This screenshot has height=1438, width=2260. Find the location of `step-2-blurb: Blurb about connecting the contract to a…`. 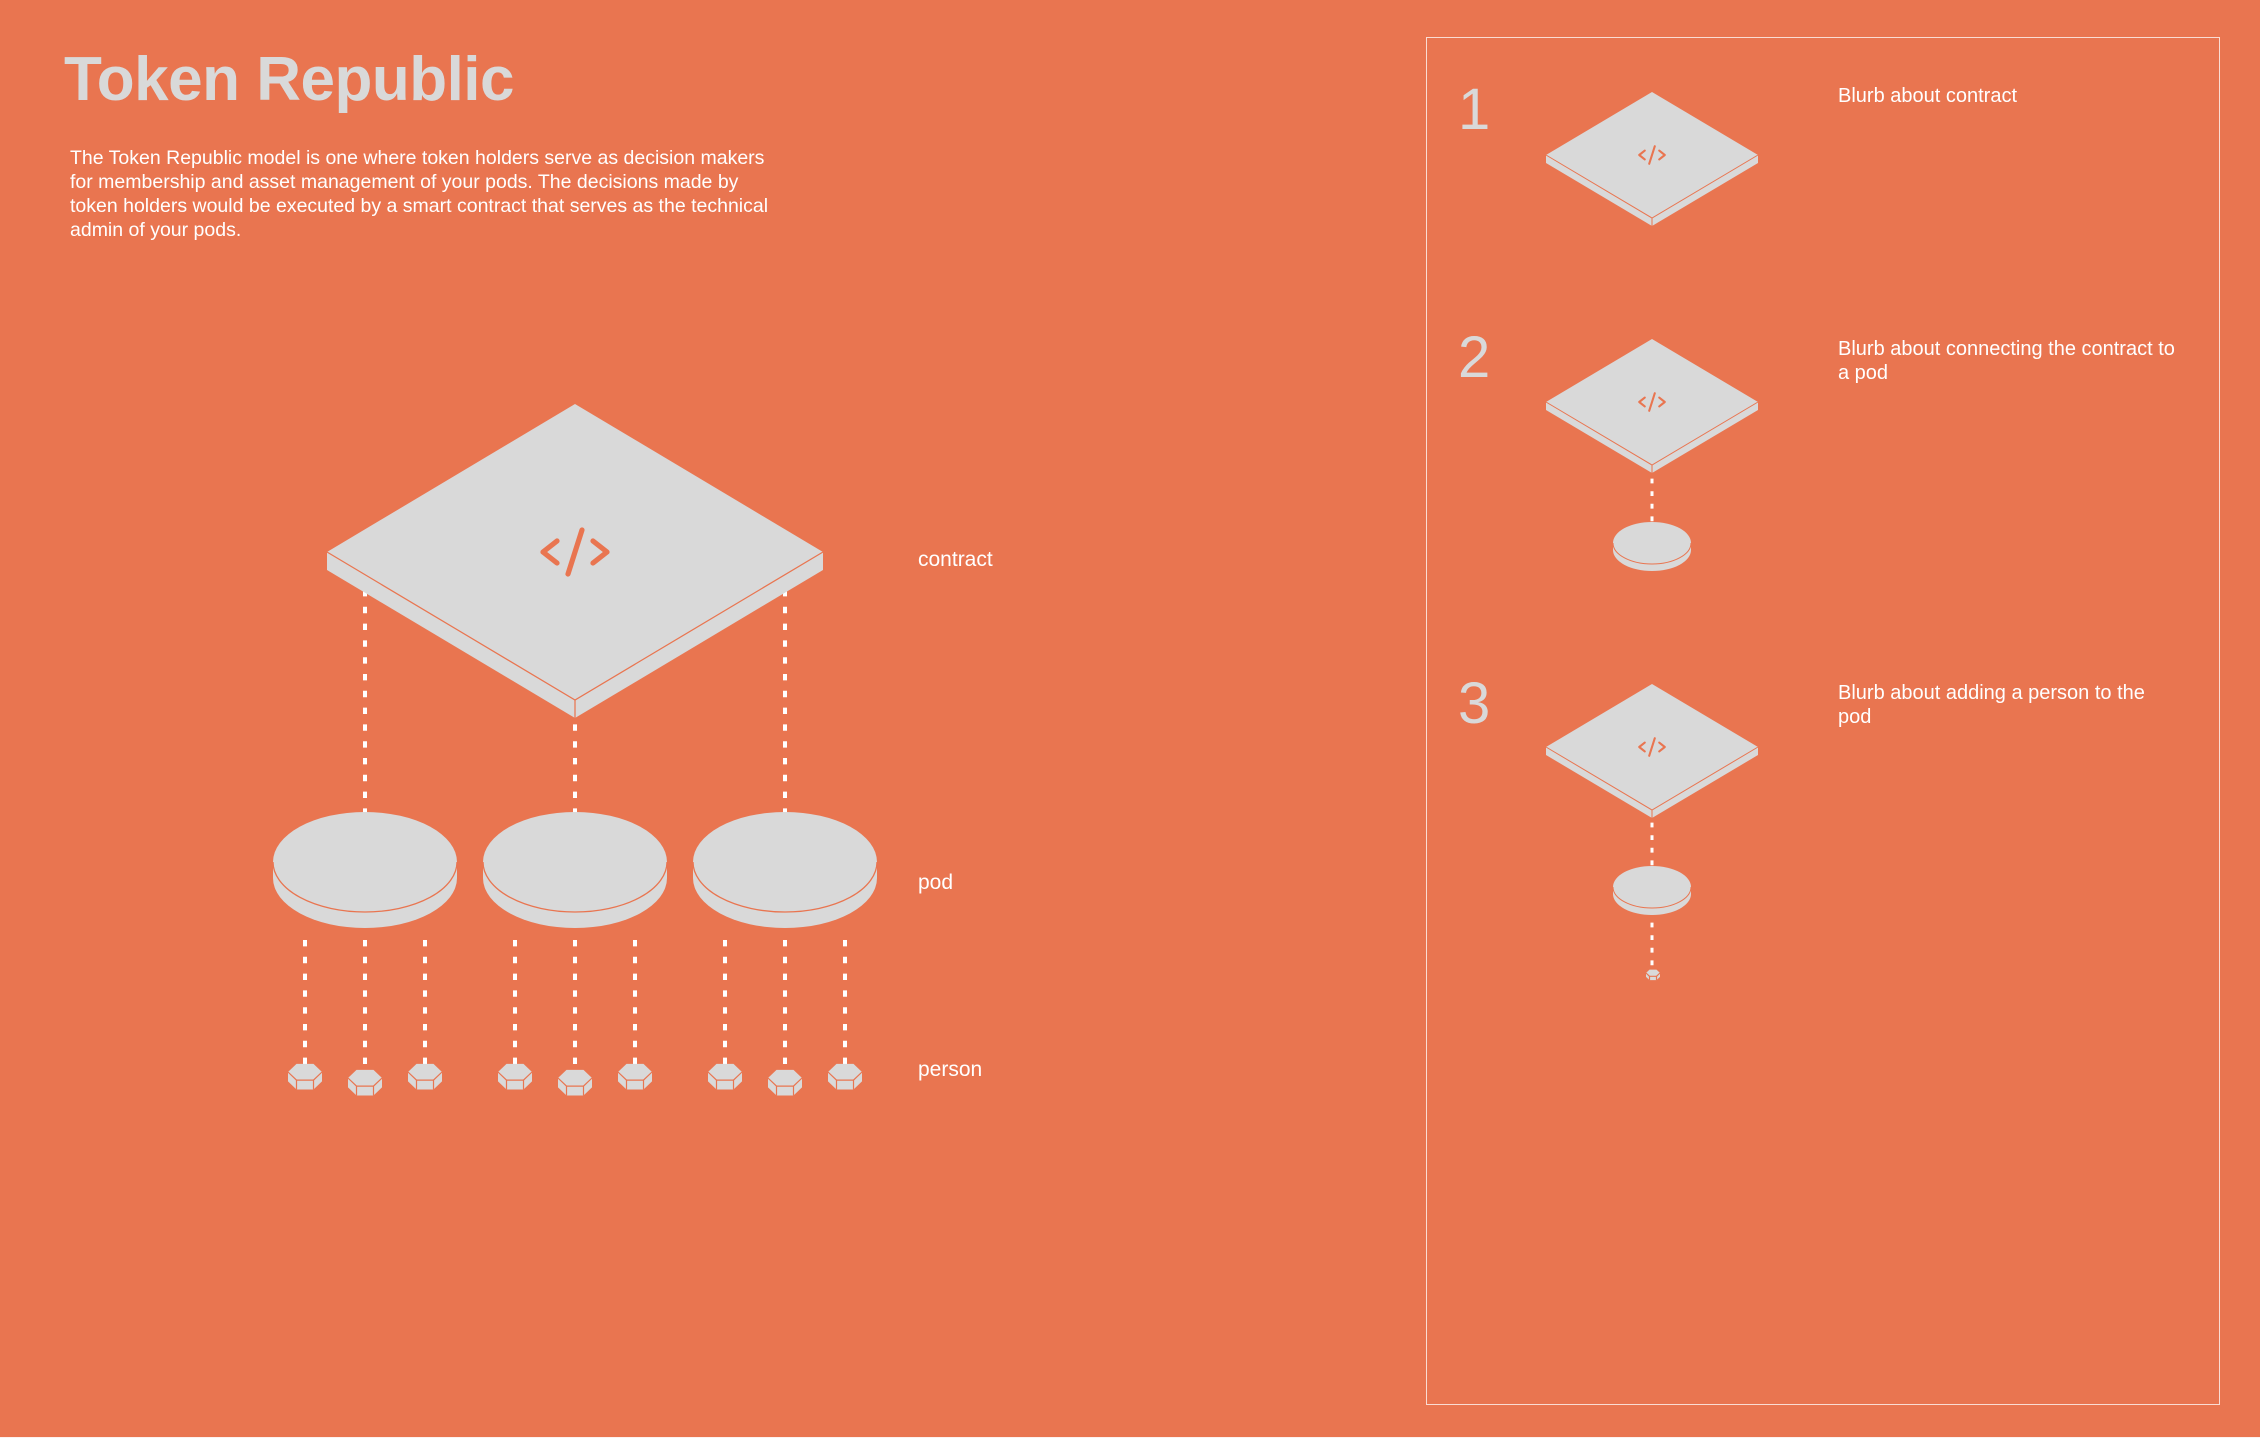

step-2-blurb: Blurb about connecting the contract to a… is located at coordinates (2006, 361).